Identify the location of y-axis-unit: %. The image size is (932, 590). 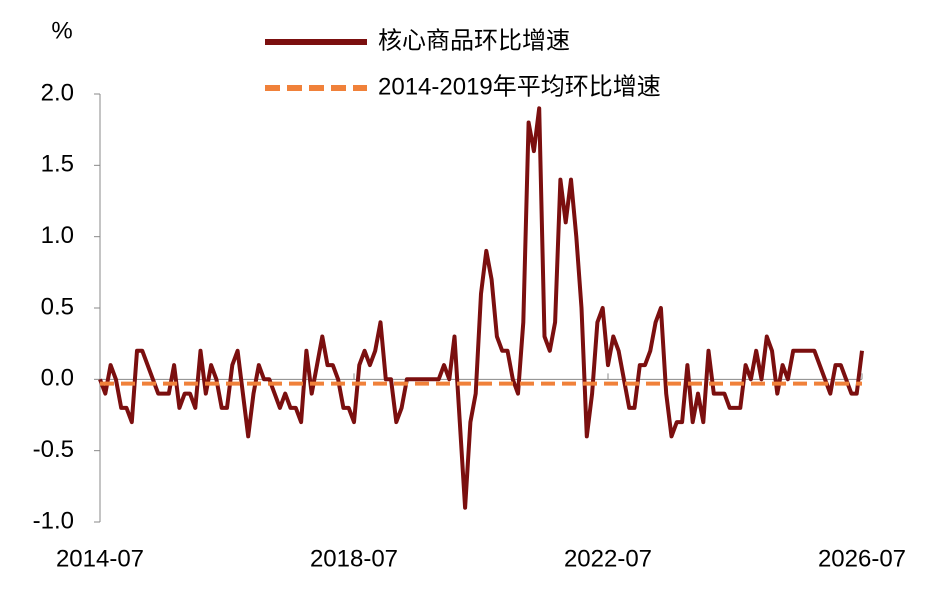
(61, 30).